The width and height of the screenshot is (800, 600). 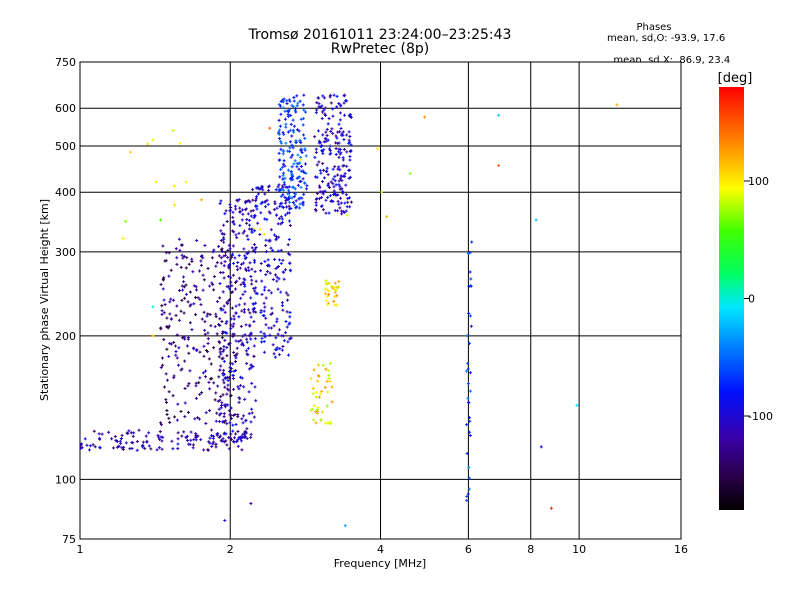 What do you see at coordinates (672, 60) in the screenshot?
I see `phase-stats-x-line: mean, sd,X: 86.9, 23.4` at bounding box center [672, 60].